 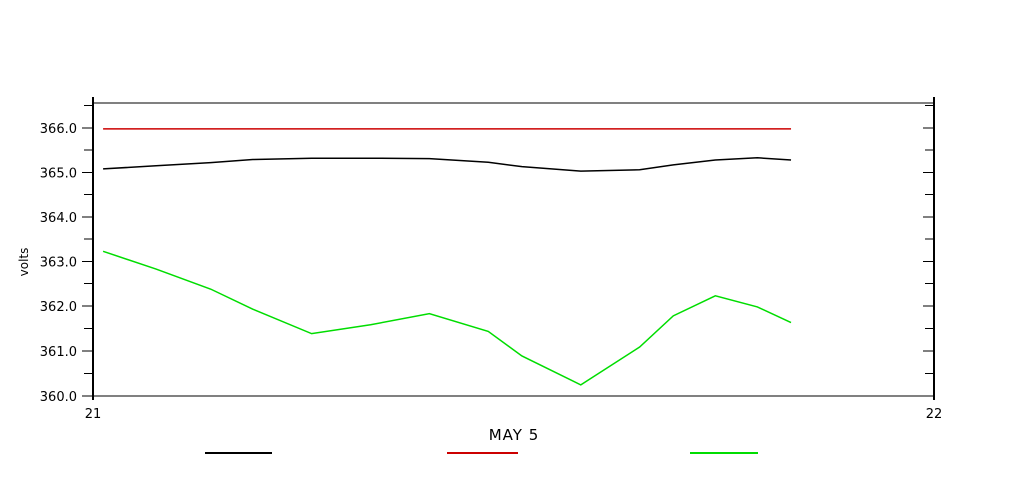 What do you see at coordinates (87, 250) in the screenshot?
I see `y-axis-ticks-left` at bounding box center [87, 250].